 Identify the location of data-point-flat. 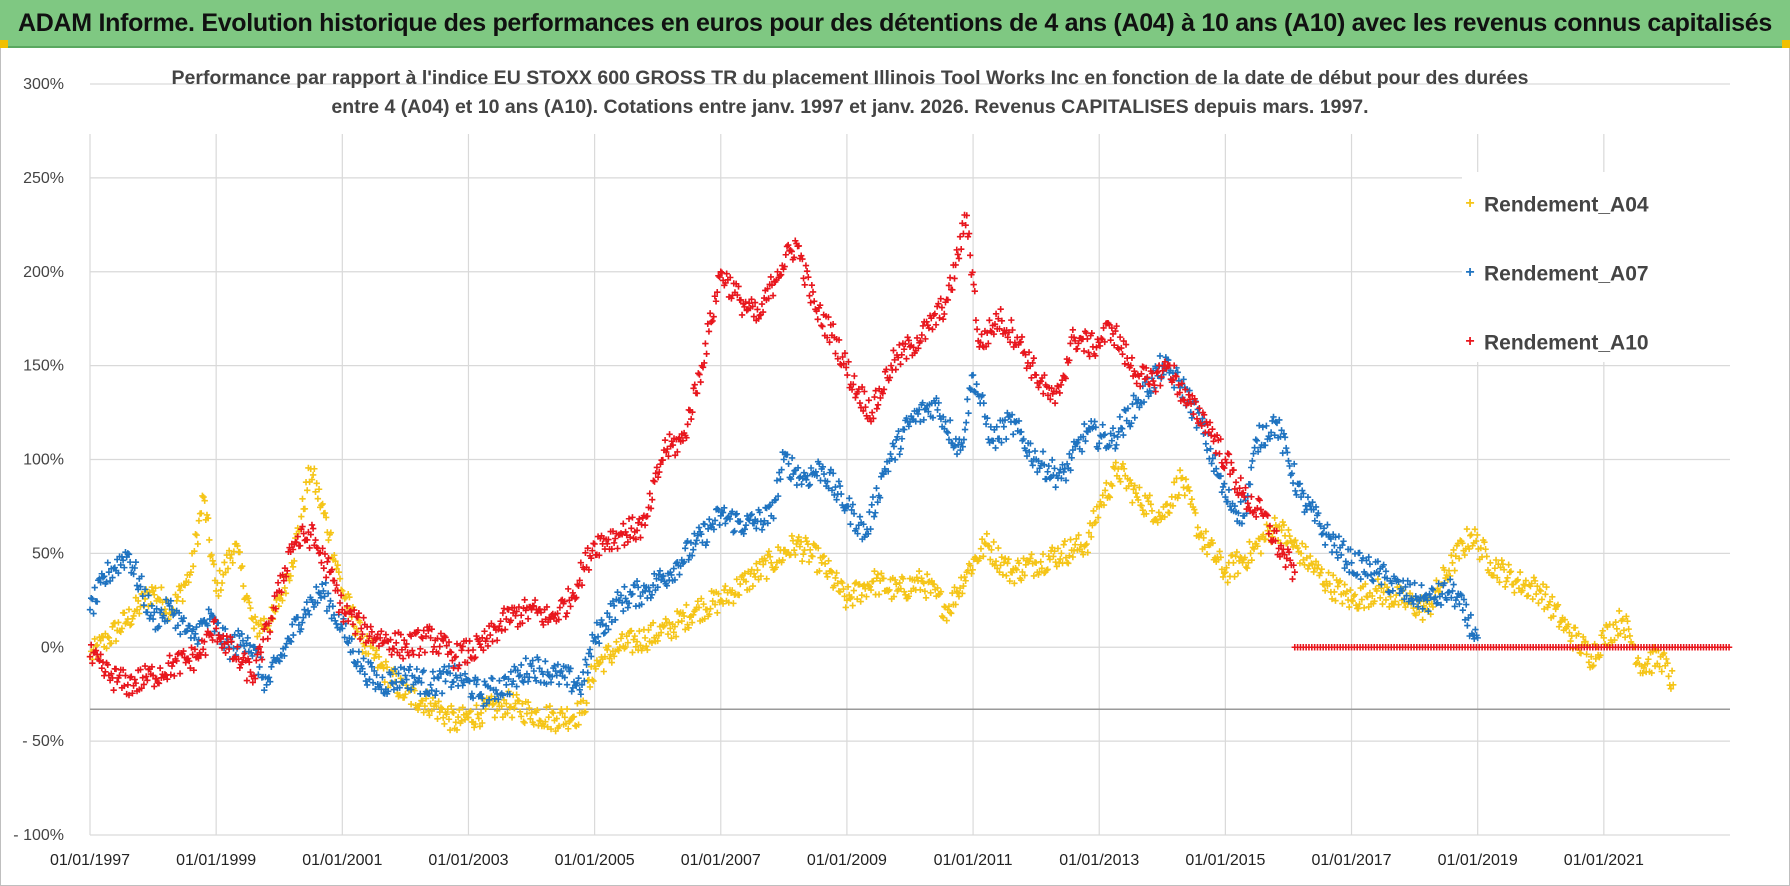
(1729, 647).